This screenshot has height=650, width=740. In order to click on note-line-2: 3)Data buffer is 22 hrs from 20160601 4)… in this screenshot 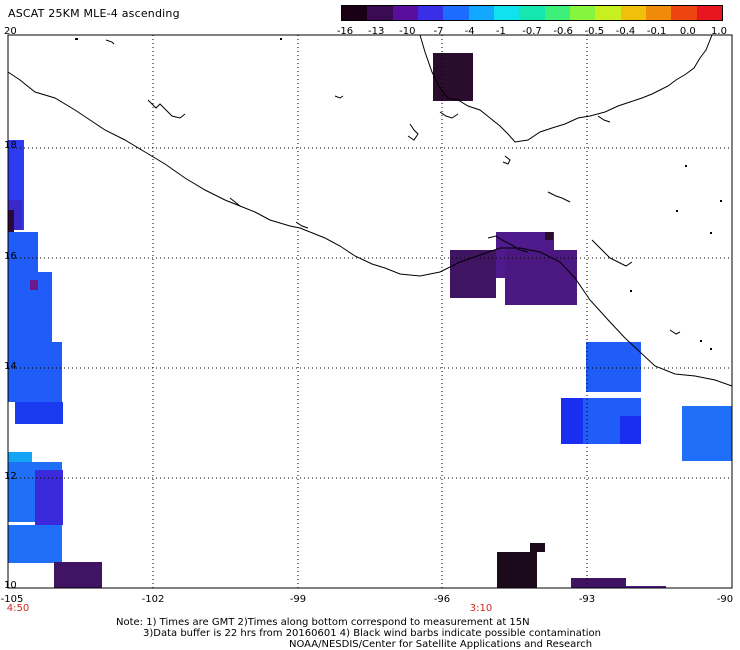, I will do `click(372, 633)`.